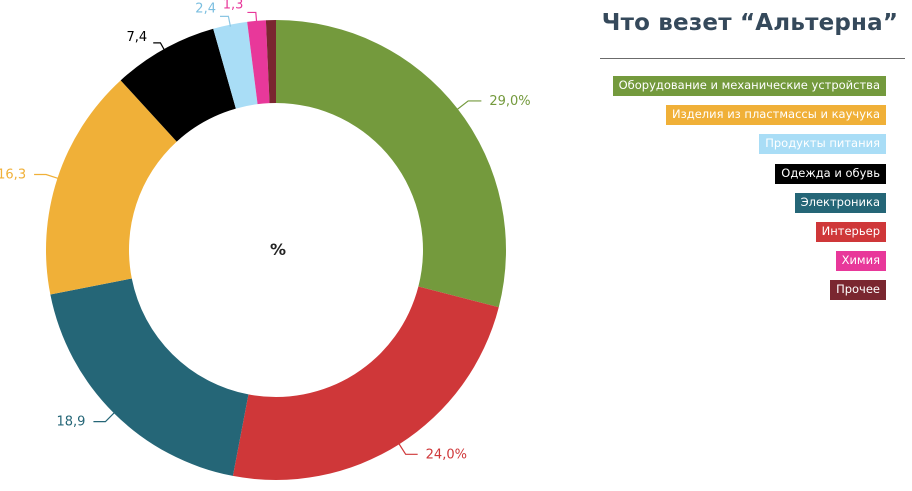  Describe the element at coordinates (205, 8) in the screenshot. I see `data-label-продукты-питания: 2,4` at that location.